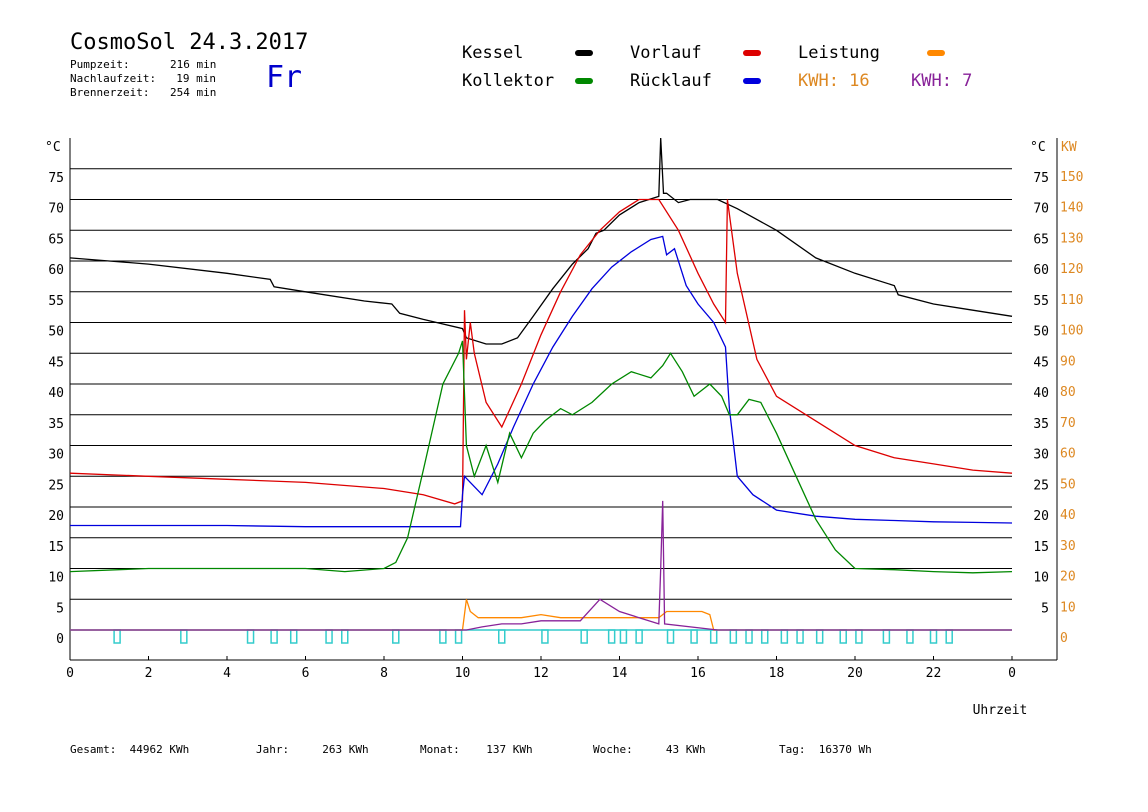  I want to click on y-tick-label-left: 35, so click(56, 424).